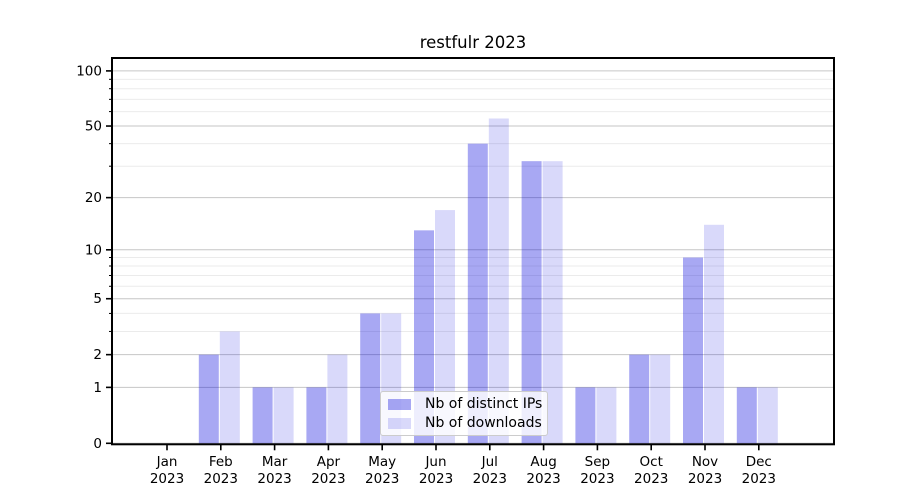 This screenshot has width=900, height=500. Describe the element at coordinates (597, 470) in the screenshot. I see `x-tick-label: Sep 2023` at that location.